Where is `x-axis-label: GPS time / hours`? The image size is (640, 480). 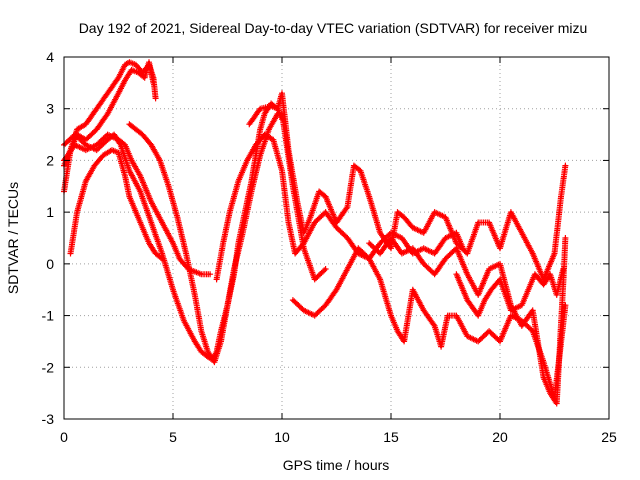 x-axis-label: GPS time / hours is located at coordinates (336, 465).